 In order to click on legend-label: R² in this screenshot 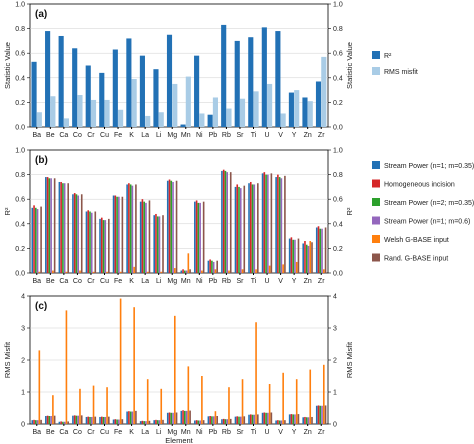, I will do `click(388, 56)`.